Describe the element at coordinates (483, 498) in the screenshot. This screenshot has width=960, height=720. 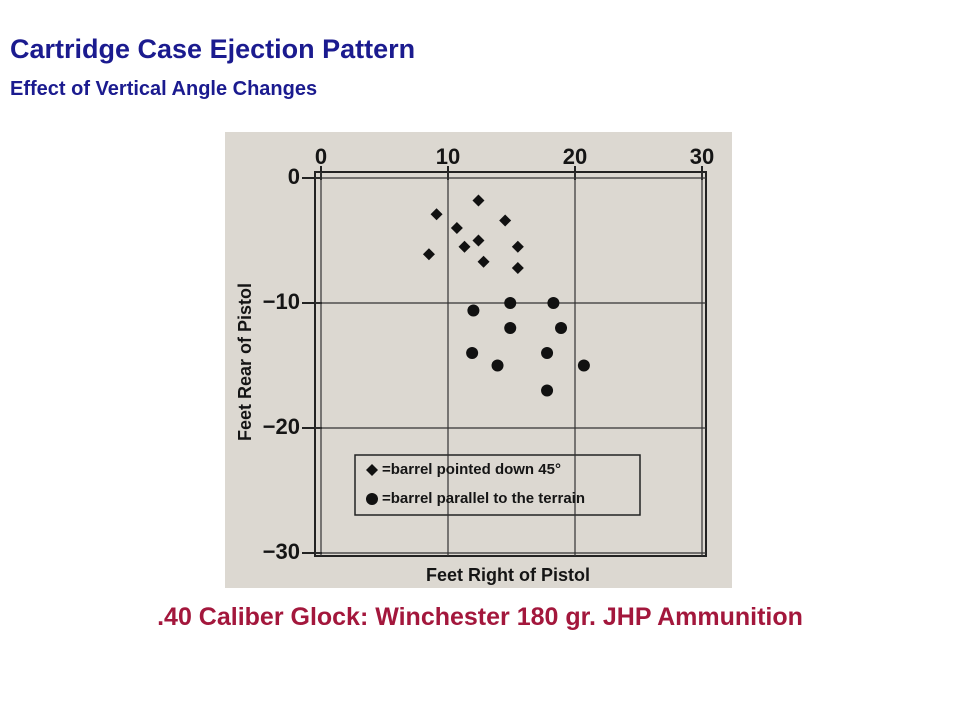
I see `legend-label: =barrel parallel to the terrain` at that location.